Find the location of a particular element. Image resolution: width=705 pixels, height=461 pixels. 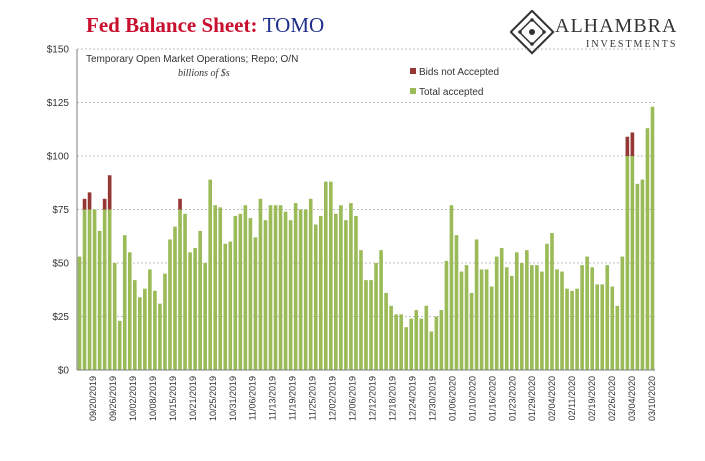

x-tick-label: 02/19/2020 is located at coordinates (592, 398).